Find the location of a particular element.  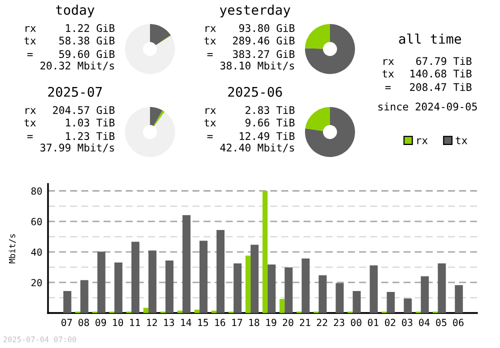

text: 1.22 GiB is located at coordinates (90, 28).